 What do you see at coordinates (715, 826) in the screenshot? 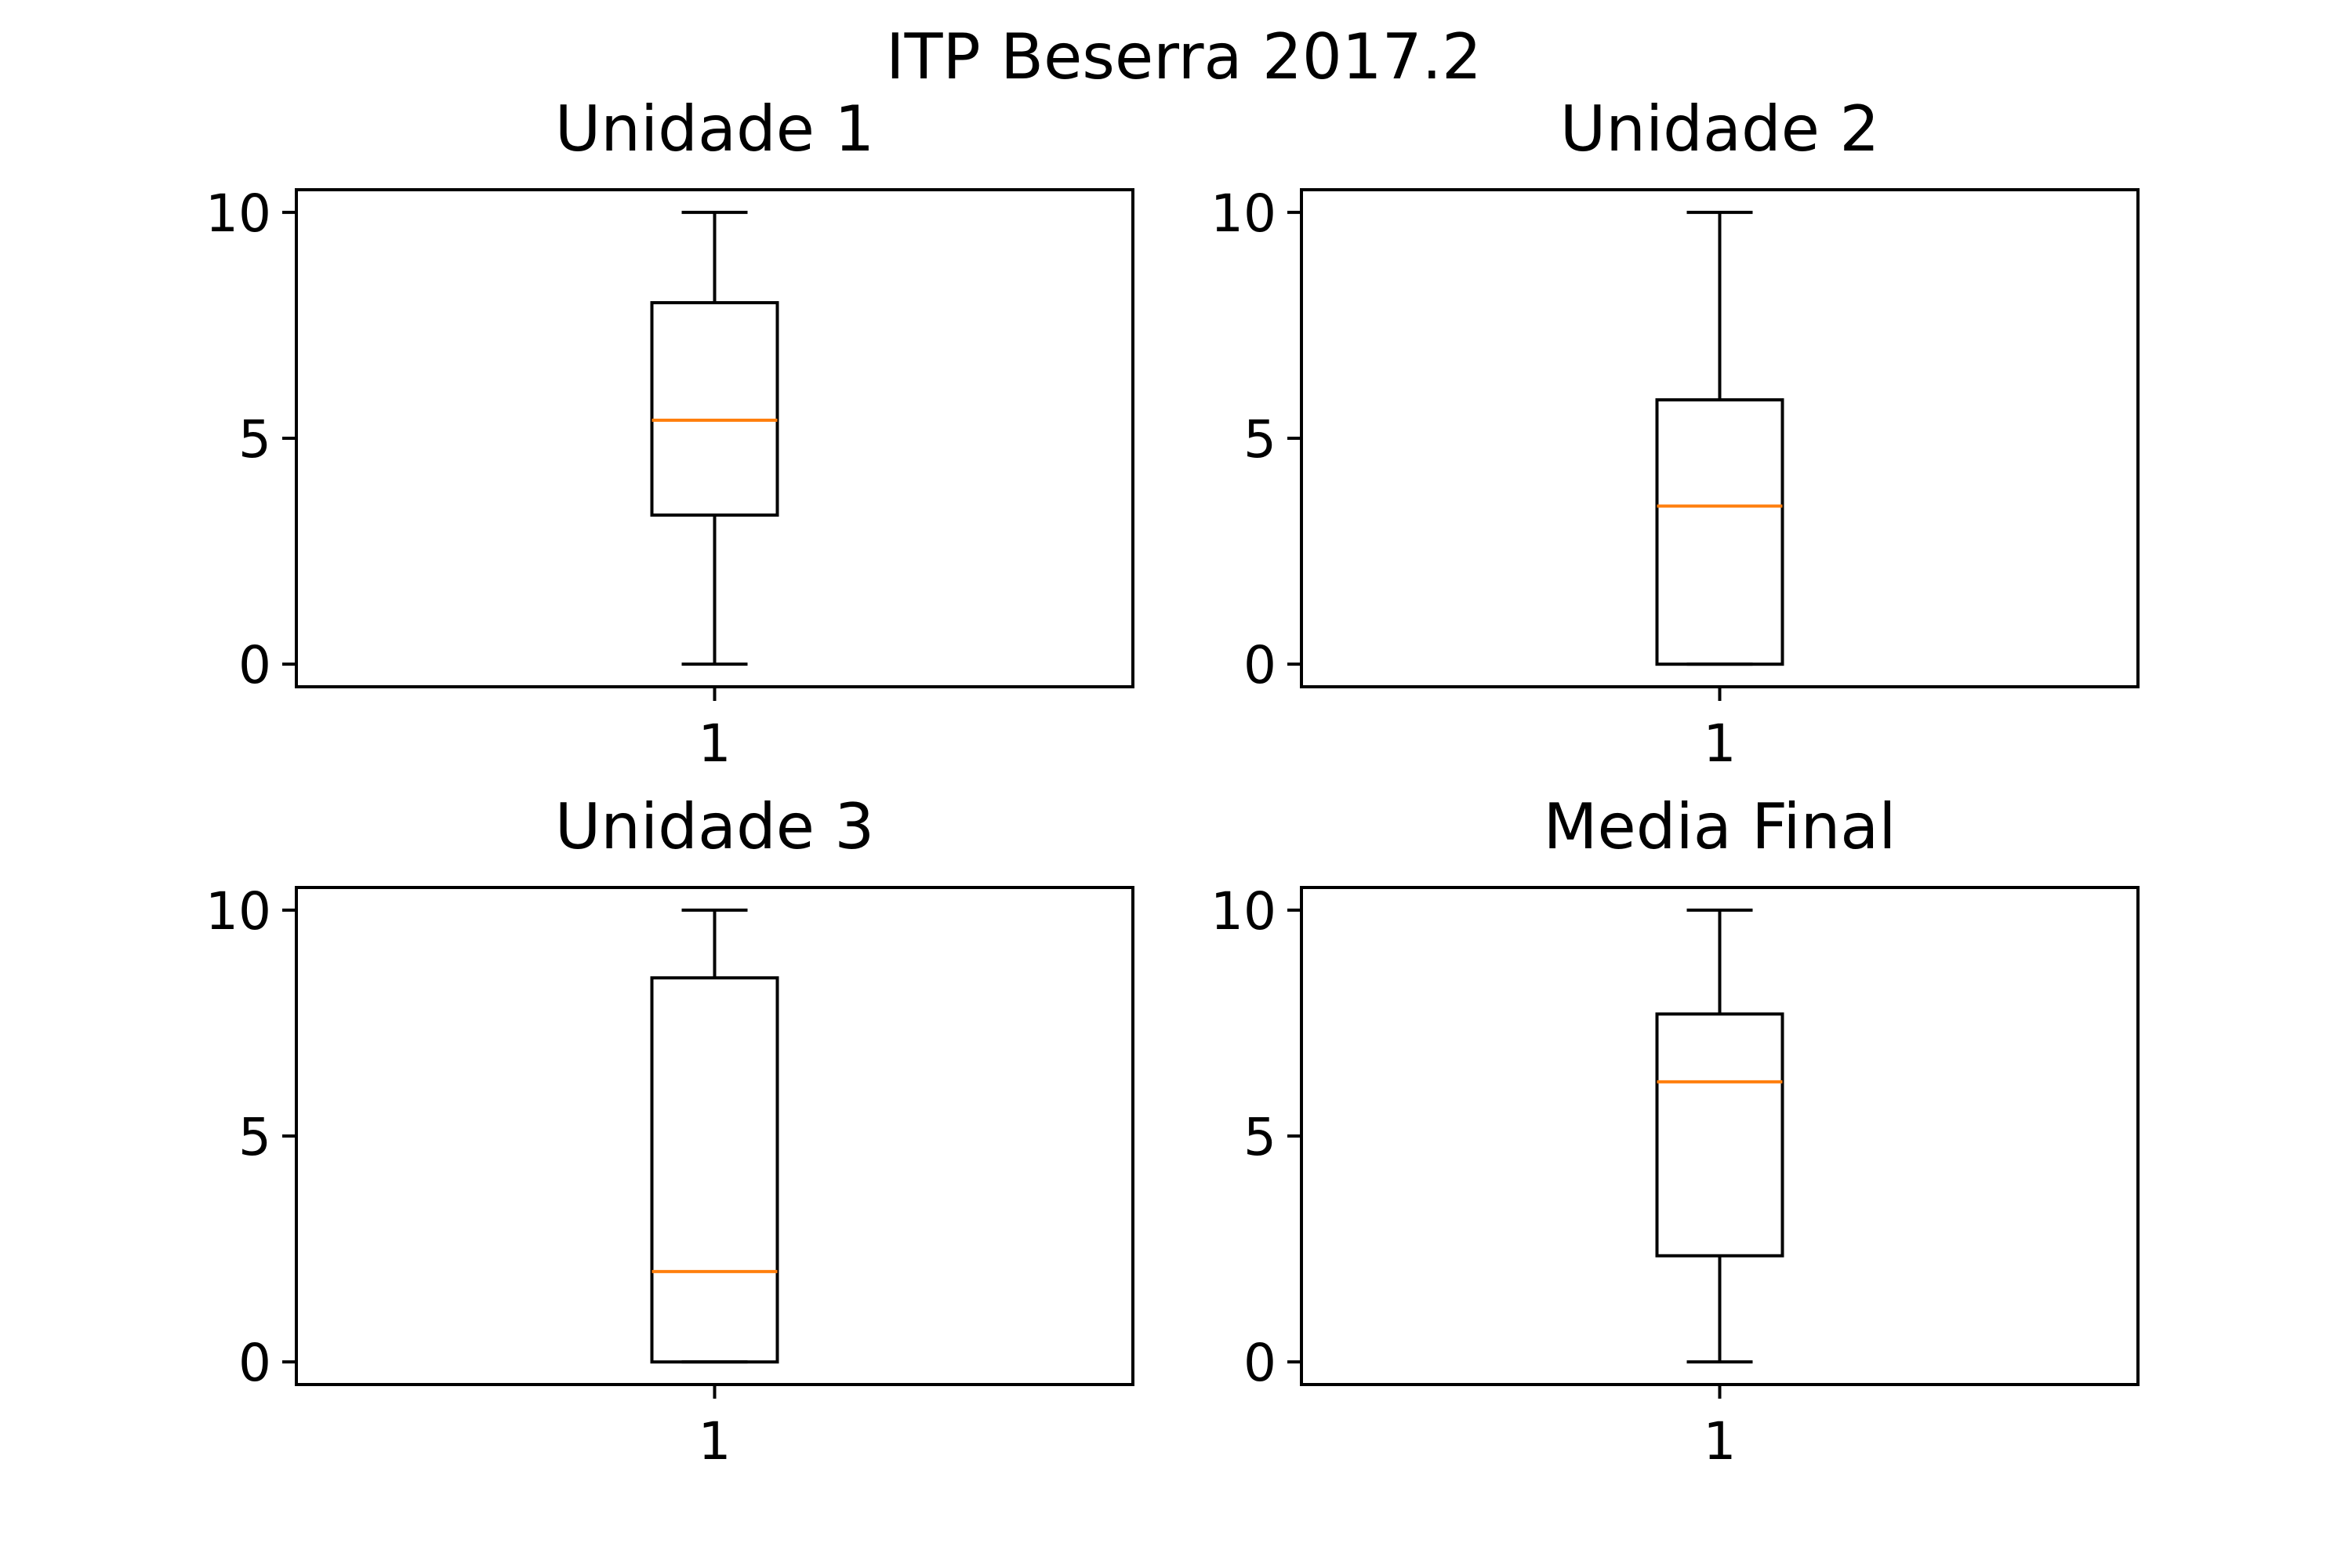
I see `panel-title: Unidade 3` at bounding box center [715, 826].